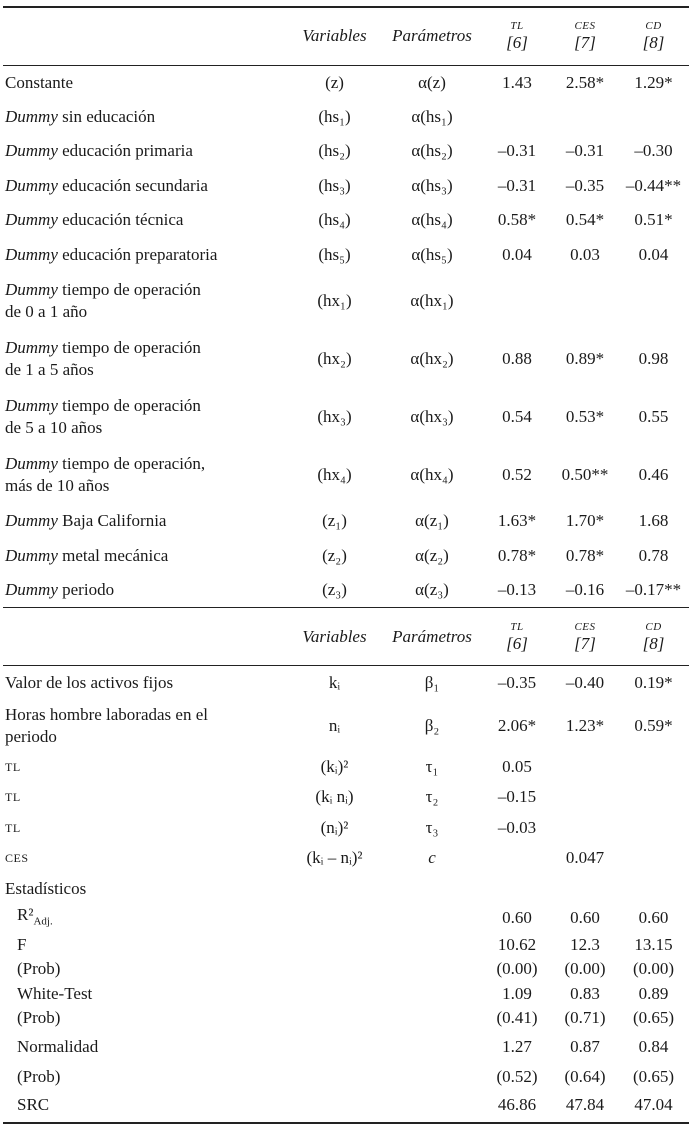  Describe the element at coordinates (145, 359) in the screenshot. I see `row-label: Dummy tiempo de operación de 1 a 5 años` at that location.